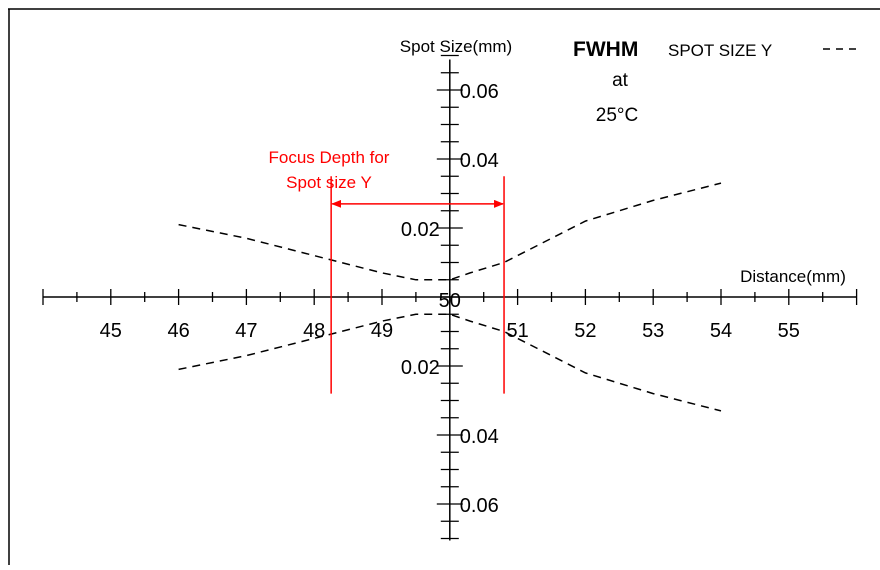 The width and height of the screenshot is (880, 570). I want to click on x-tick-label: 53, so click(653, 331).